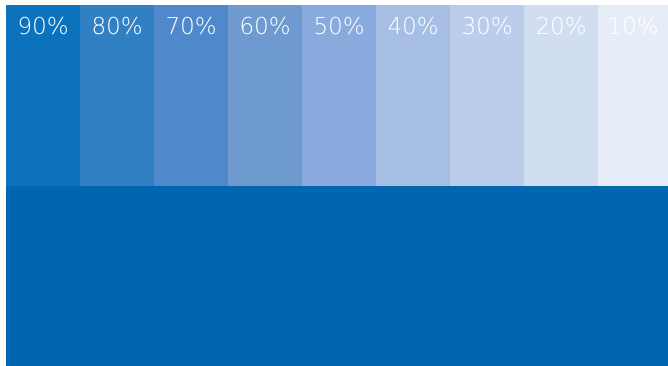  I want to click on tint-swatch-60: 60%, so click(265, 95).